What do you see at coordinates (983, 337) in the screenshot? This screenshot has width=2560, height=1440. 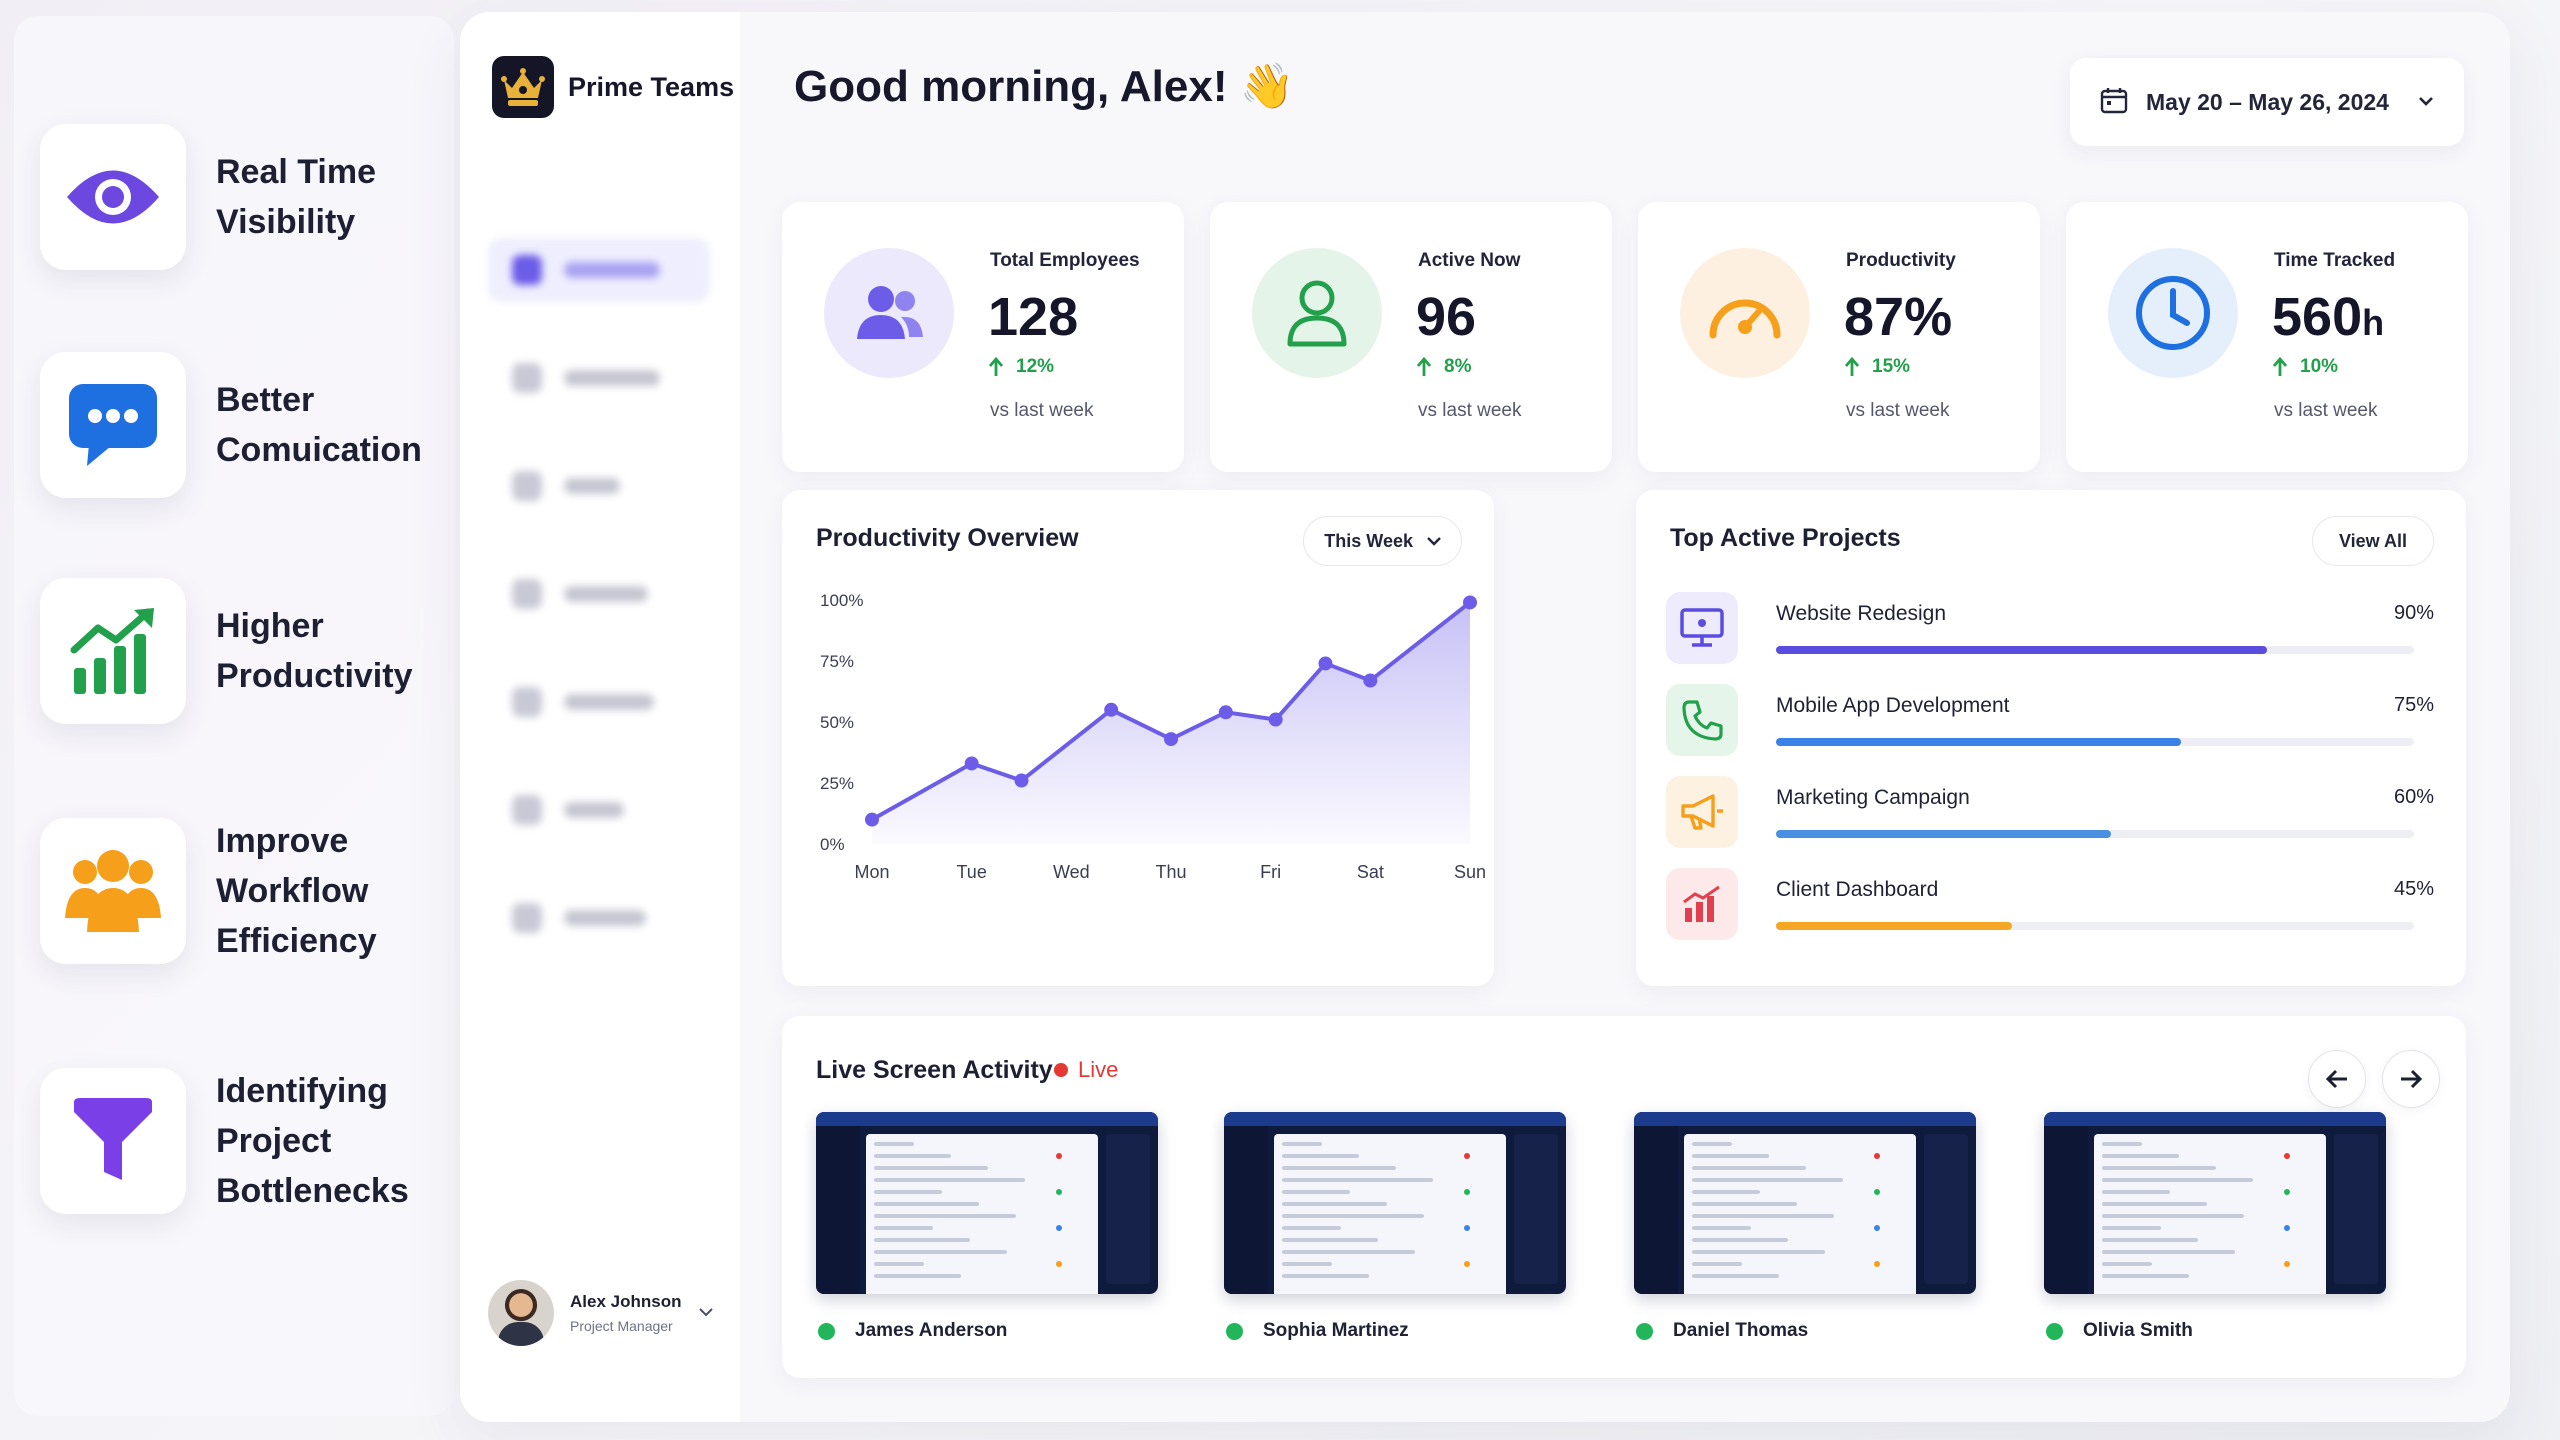 I see `stat-card-total-employees: Total Employees 128 12% vs last week` at bounding box center [983, 337].